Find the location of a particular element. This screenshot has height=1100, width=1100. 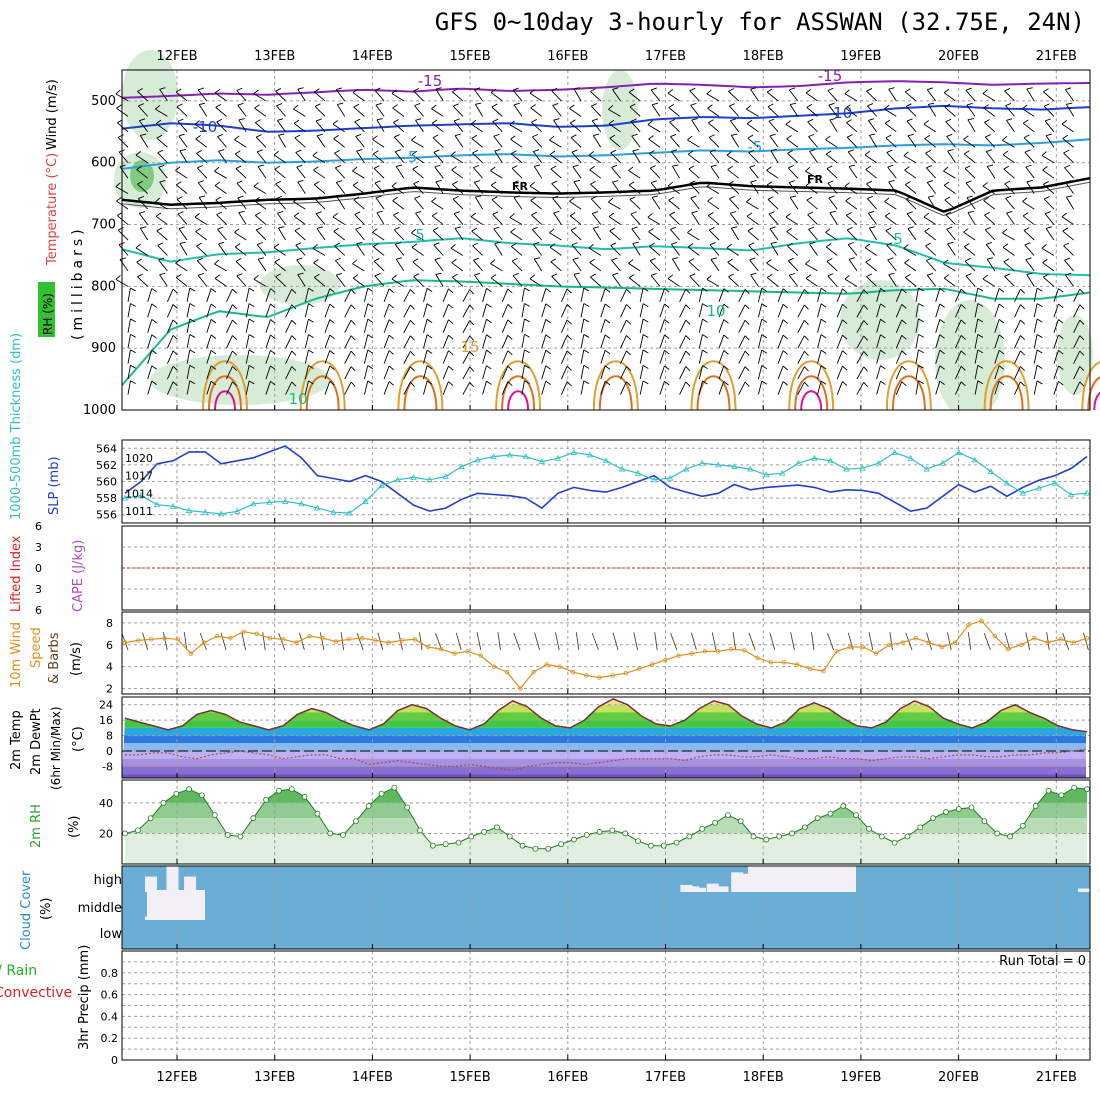

y-tick-label: 900 is located at coordinates (103, 348).